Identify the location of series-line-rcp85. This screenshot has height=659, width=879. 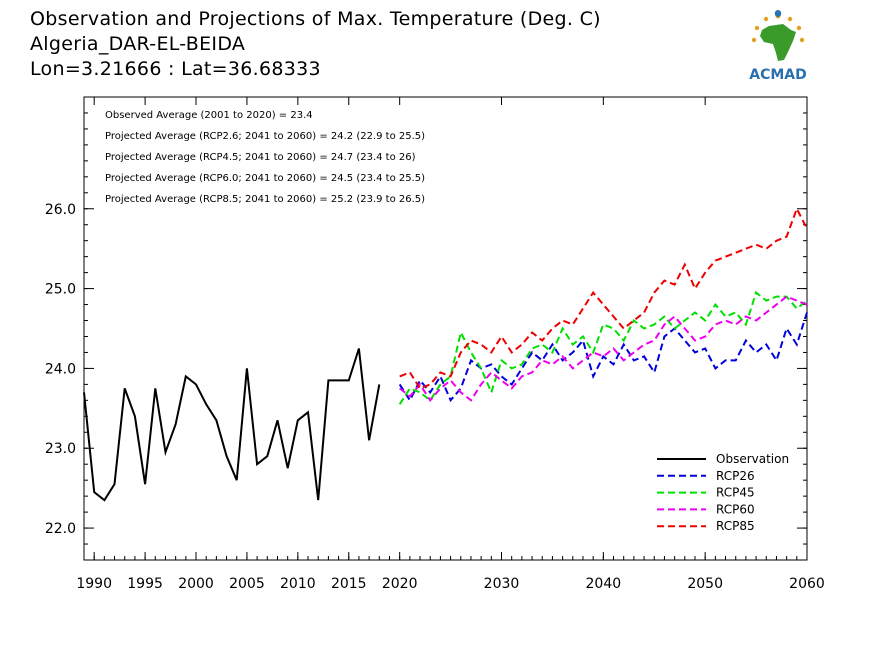
(603, 298).